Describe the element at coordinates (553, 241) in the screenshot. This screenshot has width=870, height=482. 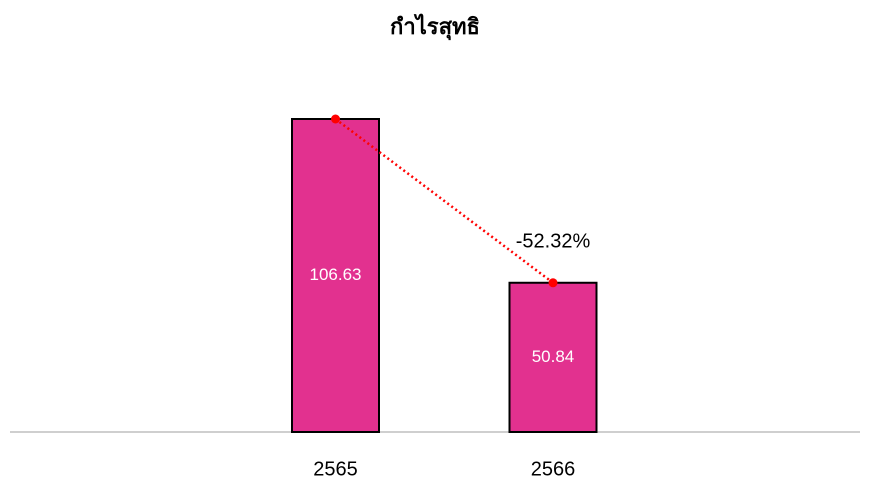
I see `change-annotation: -52.32%` at that location.